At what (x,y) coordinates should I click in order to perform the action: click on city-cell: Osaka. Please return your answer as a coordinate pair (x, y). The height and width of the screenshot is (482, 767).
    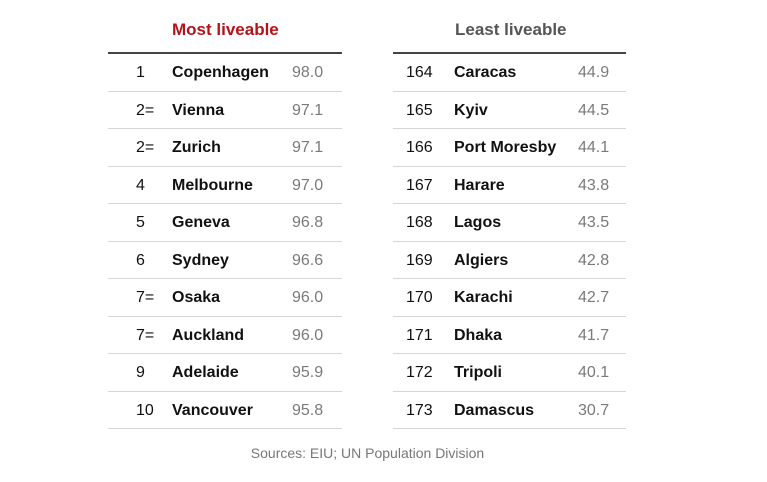
    Looking at the image, I should click on (196, 297).